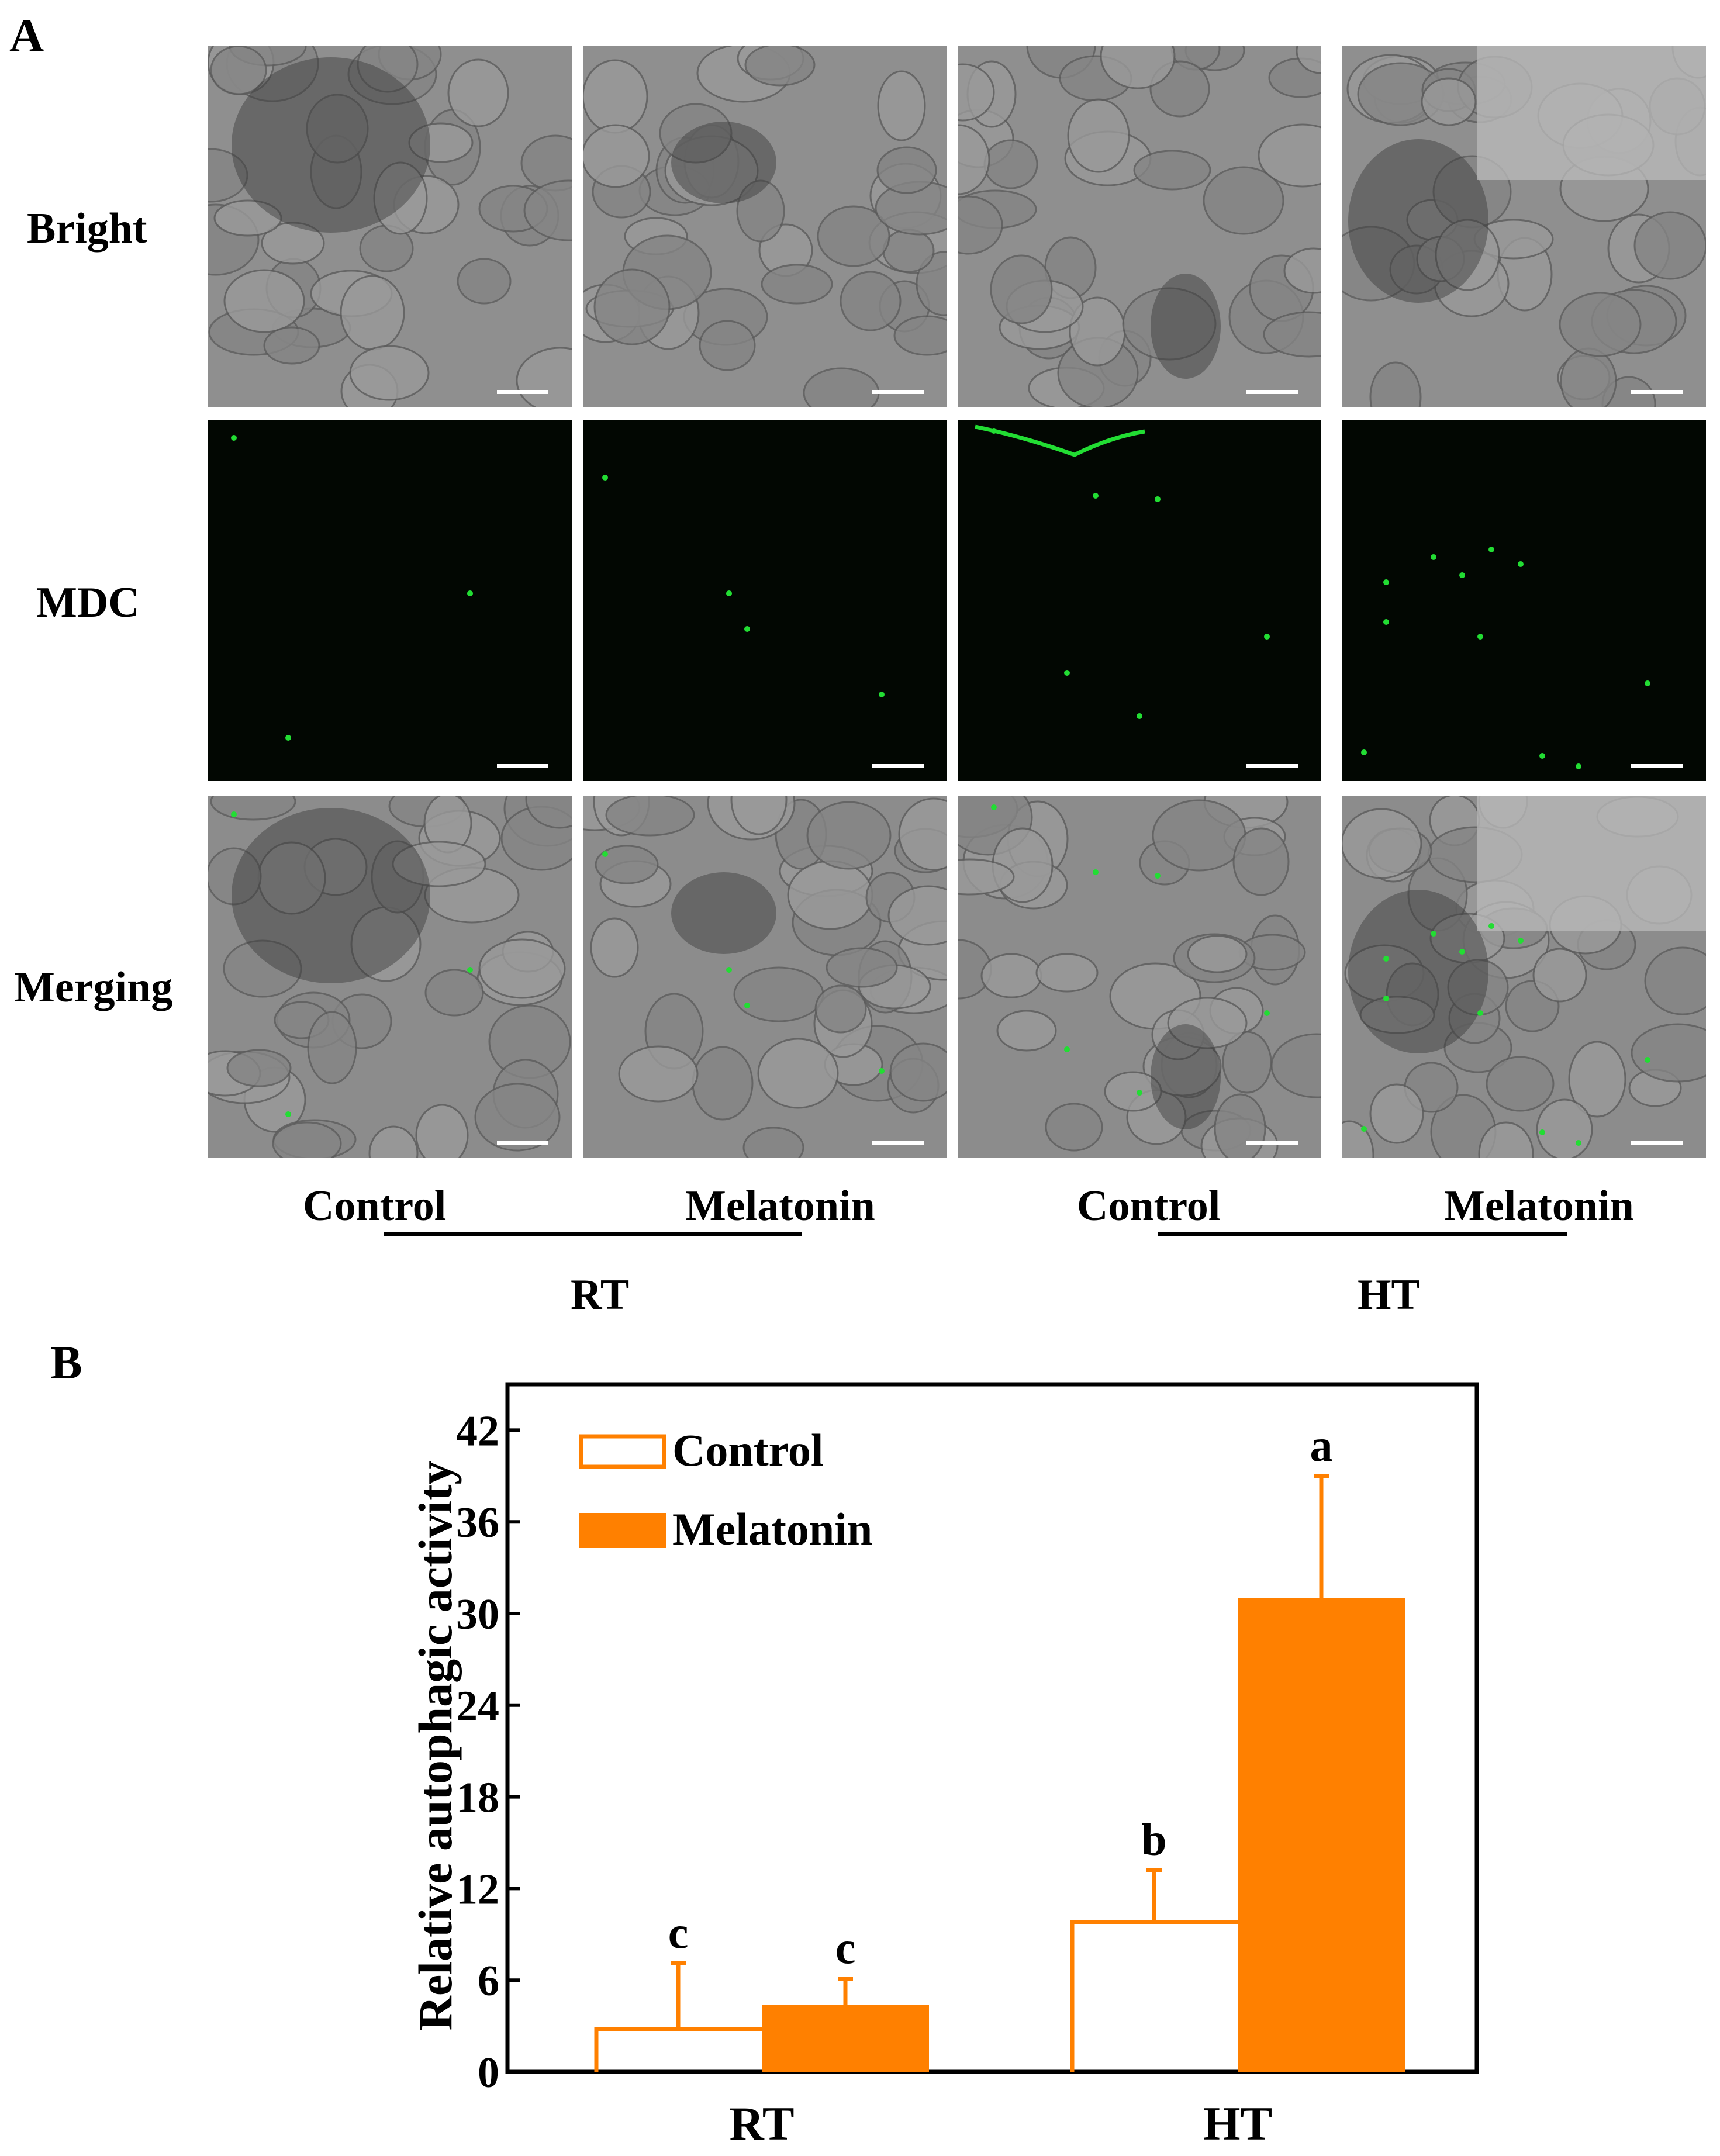 This screenshot has height=2156, width=1720. I want to click on y-tick-label: 18, so click(478, 1798).